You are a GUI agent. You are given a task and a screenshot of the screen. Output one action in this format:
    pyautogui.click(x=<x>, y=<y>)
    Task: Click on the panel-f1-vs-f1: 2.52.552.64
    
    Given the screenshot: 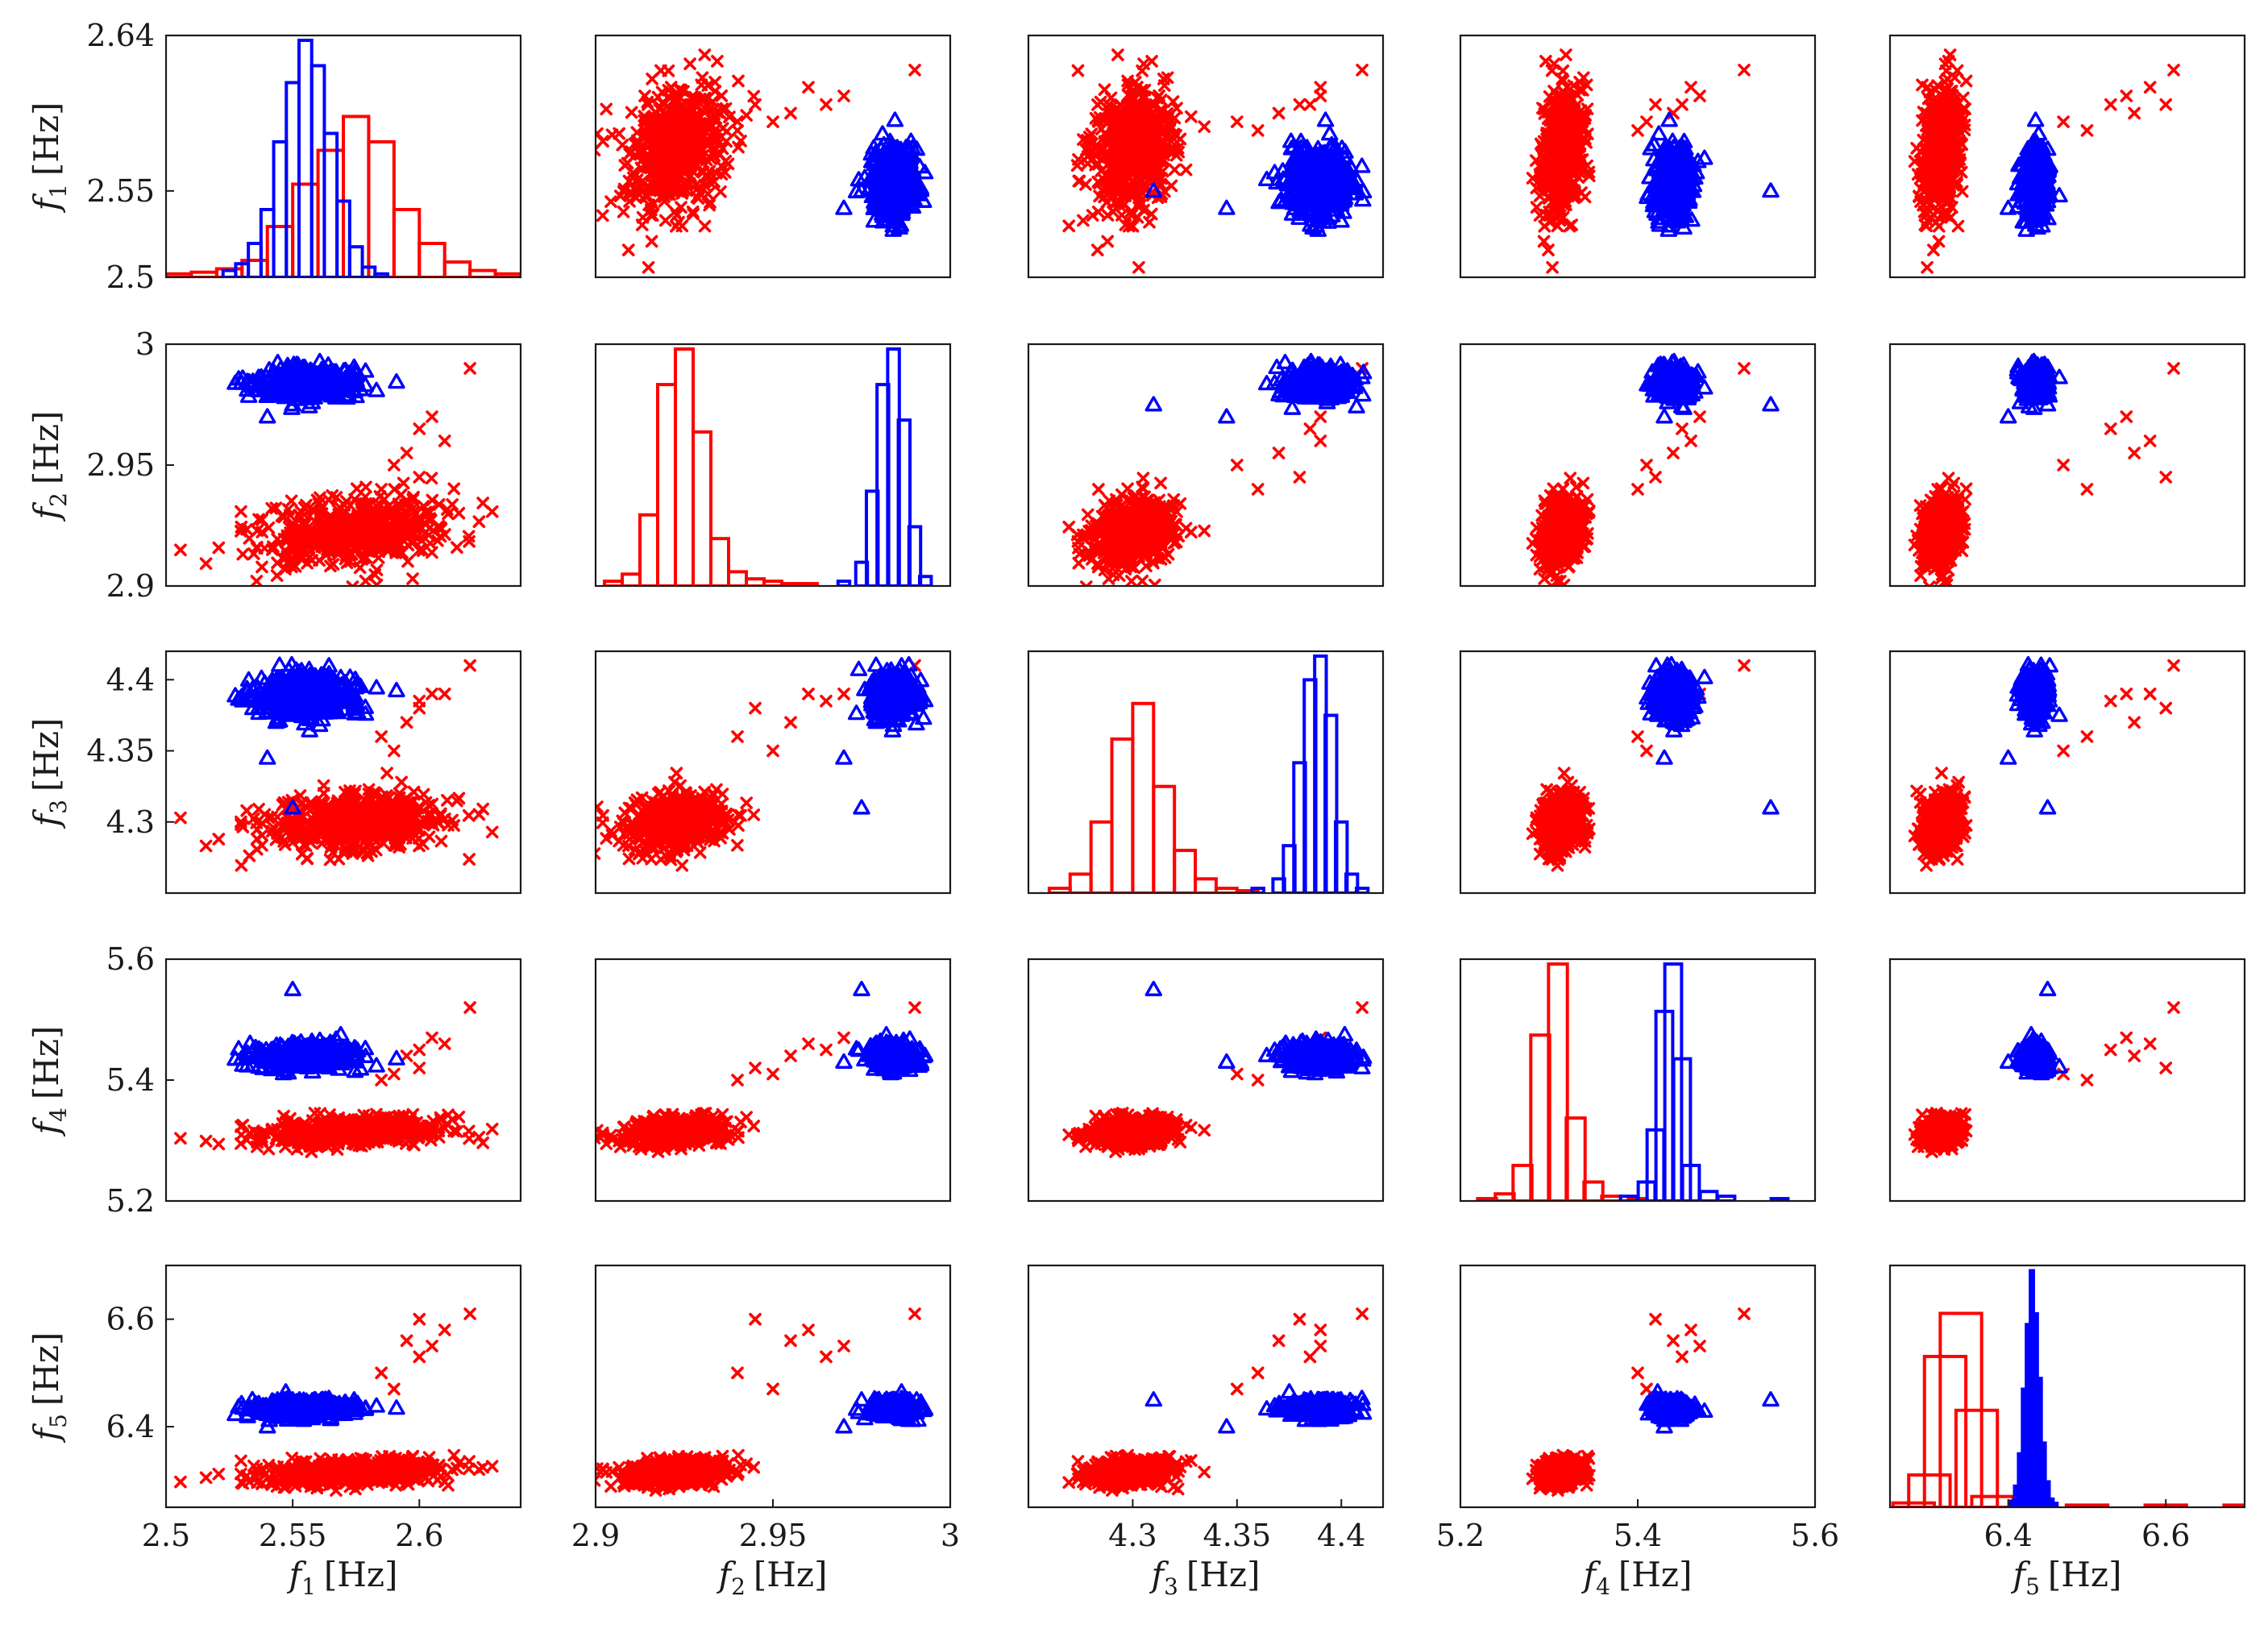 What is the action you would take?
    pyautogui.click(x=304, y=156)
    